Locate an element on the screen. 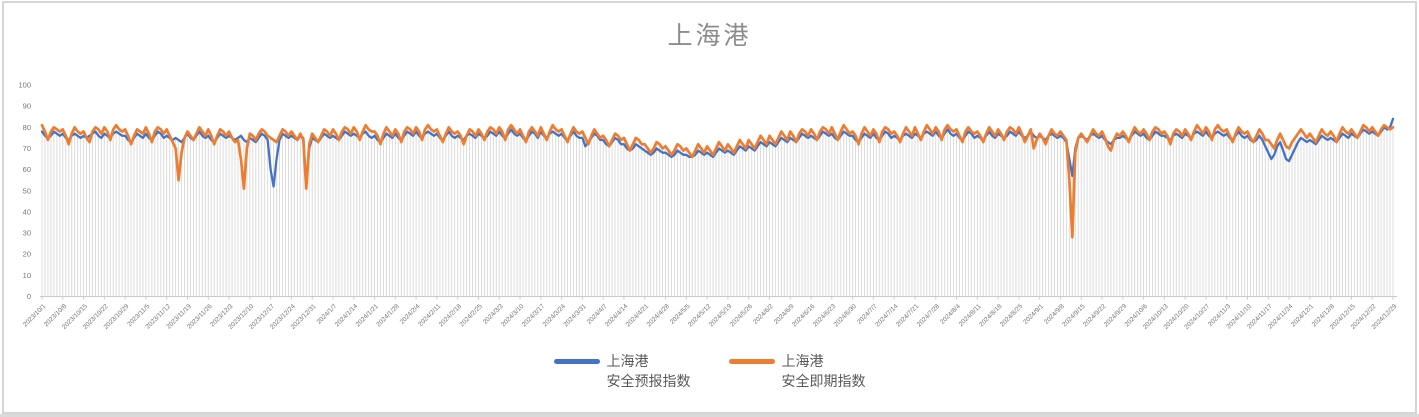  y-tick-label: 90 is located at coordinates (27, 106).